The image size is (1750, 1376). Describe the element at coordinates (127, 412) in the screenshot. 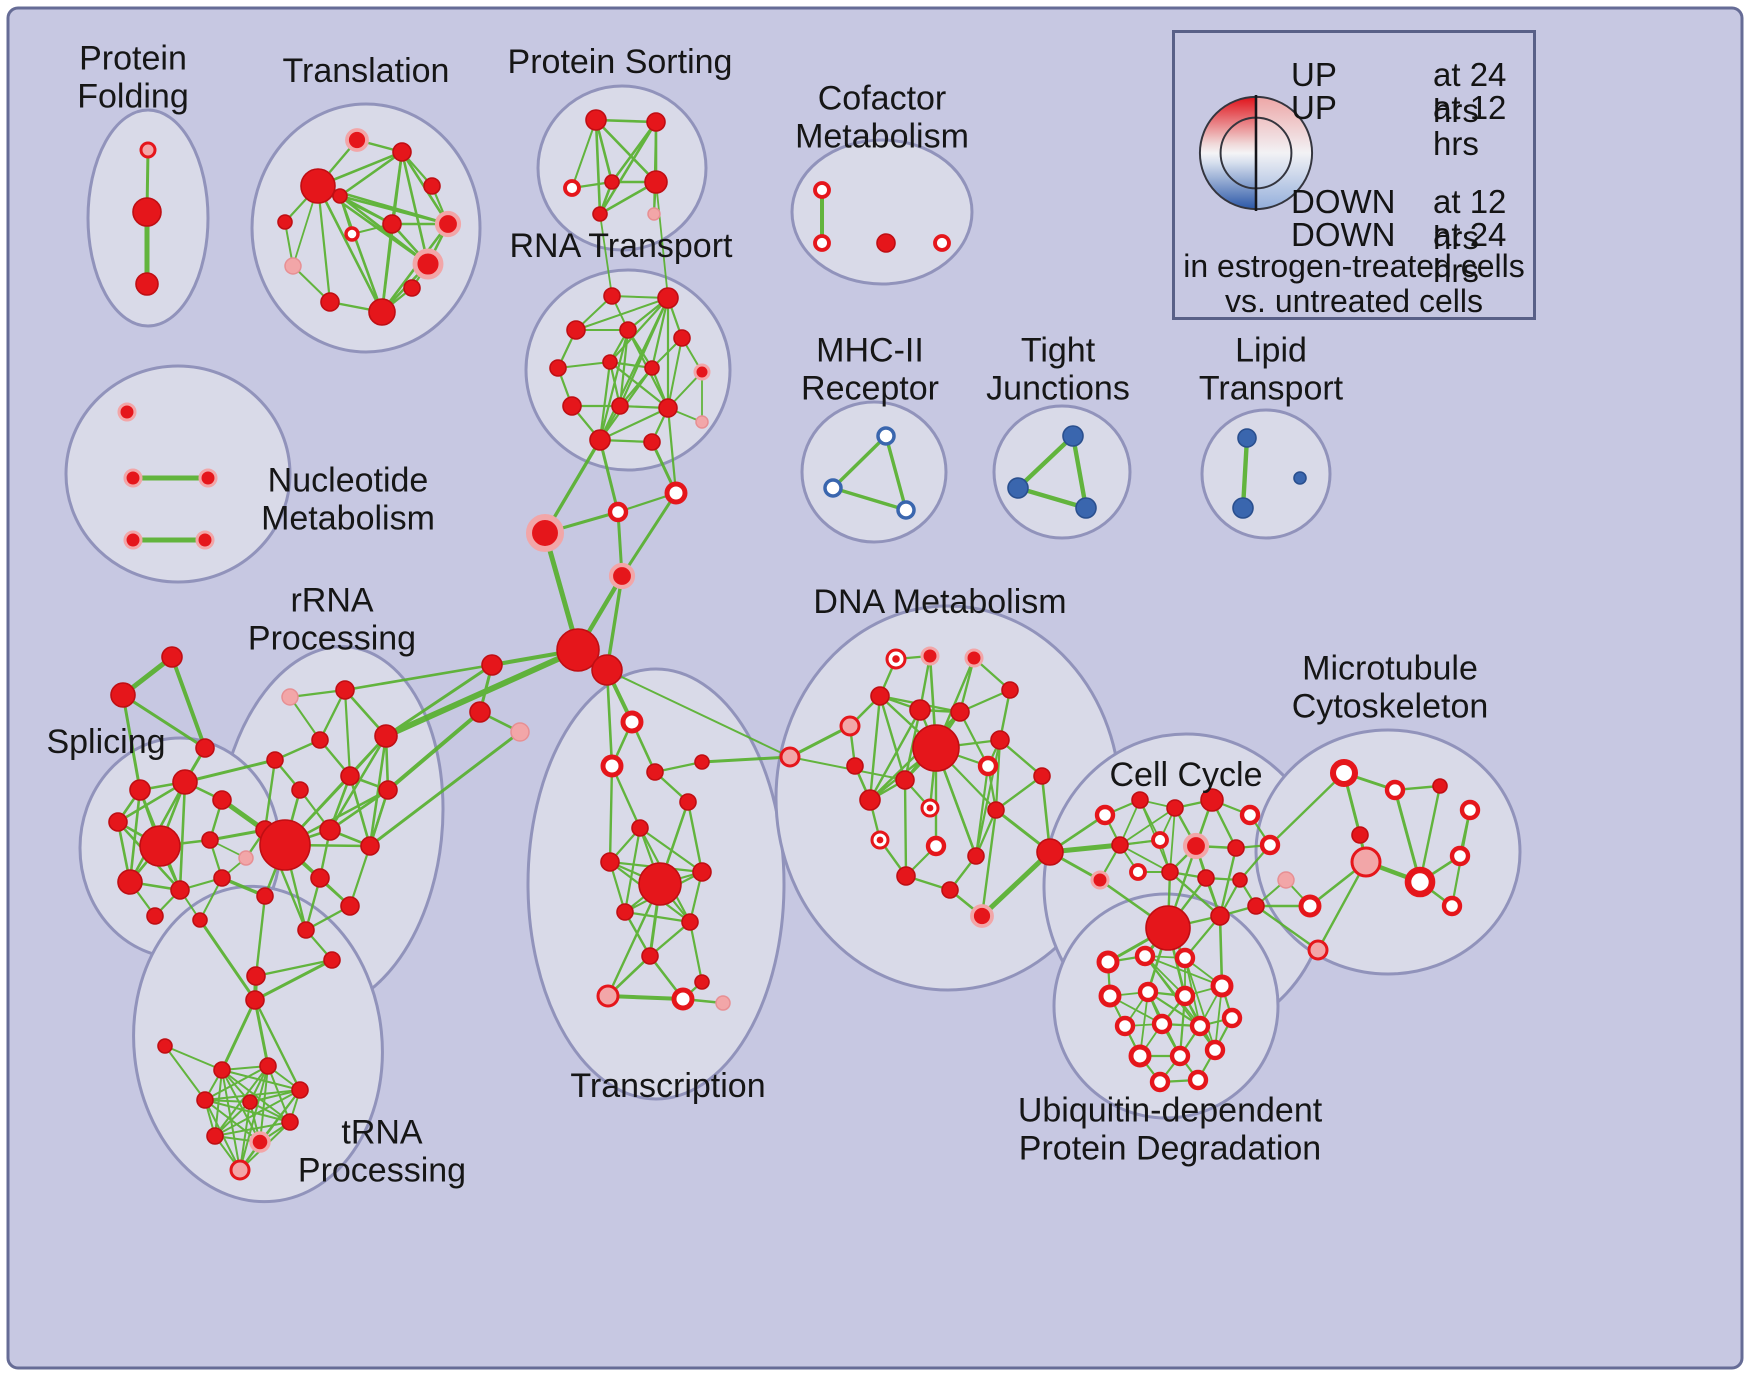

I see `node-nm1` at that location.